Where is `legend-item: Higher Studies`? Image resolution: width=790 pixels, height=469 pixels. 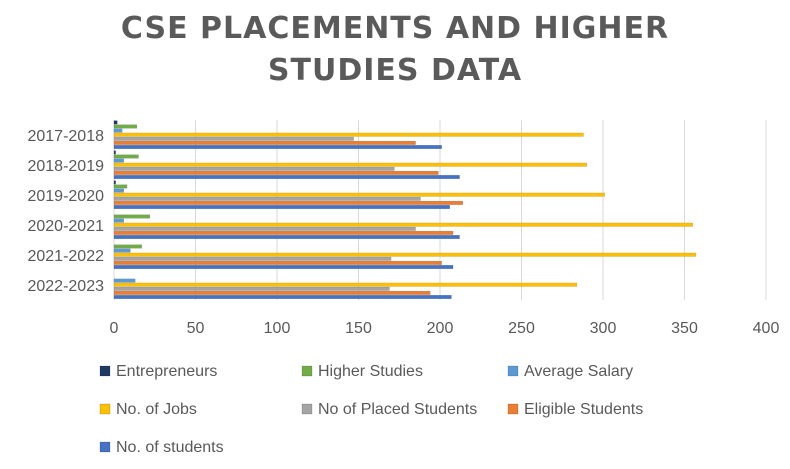 legend-item: Higher Studies is located at coordinates (362, 371).